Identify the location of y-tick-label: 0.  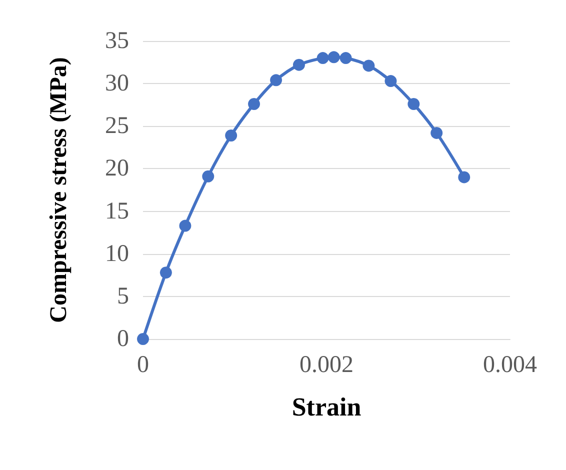
(123, 339).